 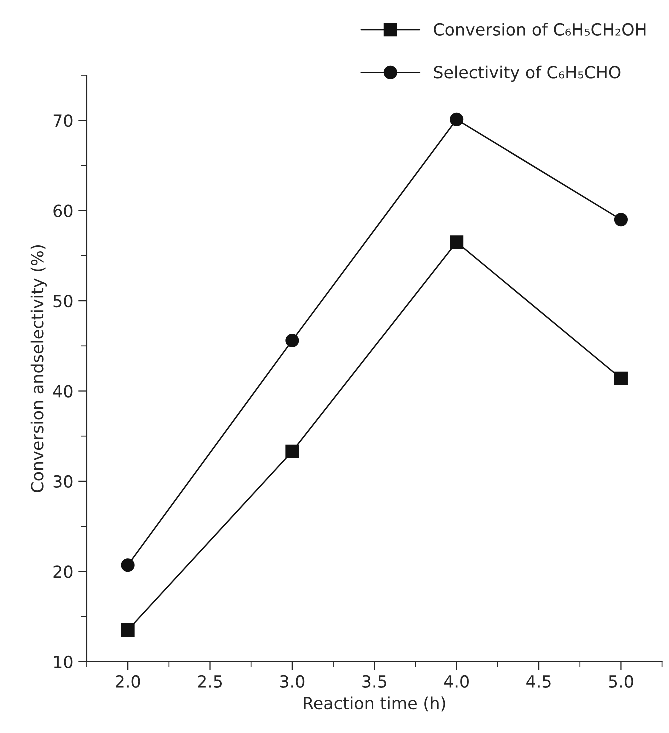 What do you see at coordinates (63, 121) in the screenshot?
I see `y-tick-label: 70` at bounding box center [63, 121].